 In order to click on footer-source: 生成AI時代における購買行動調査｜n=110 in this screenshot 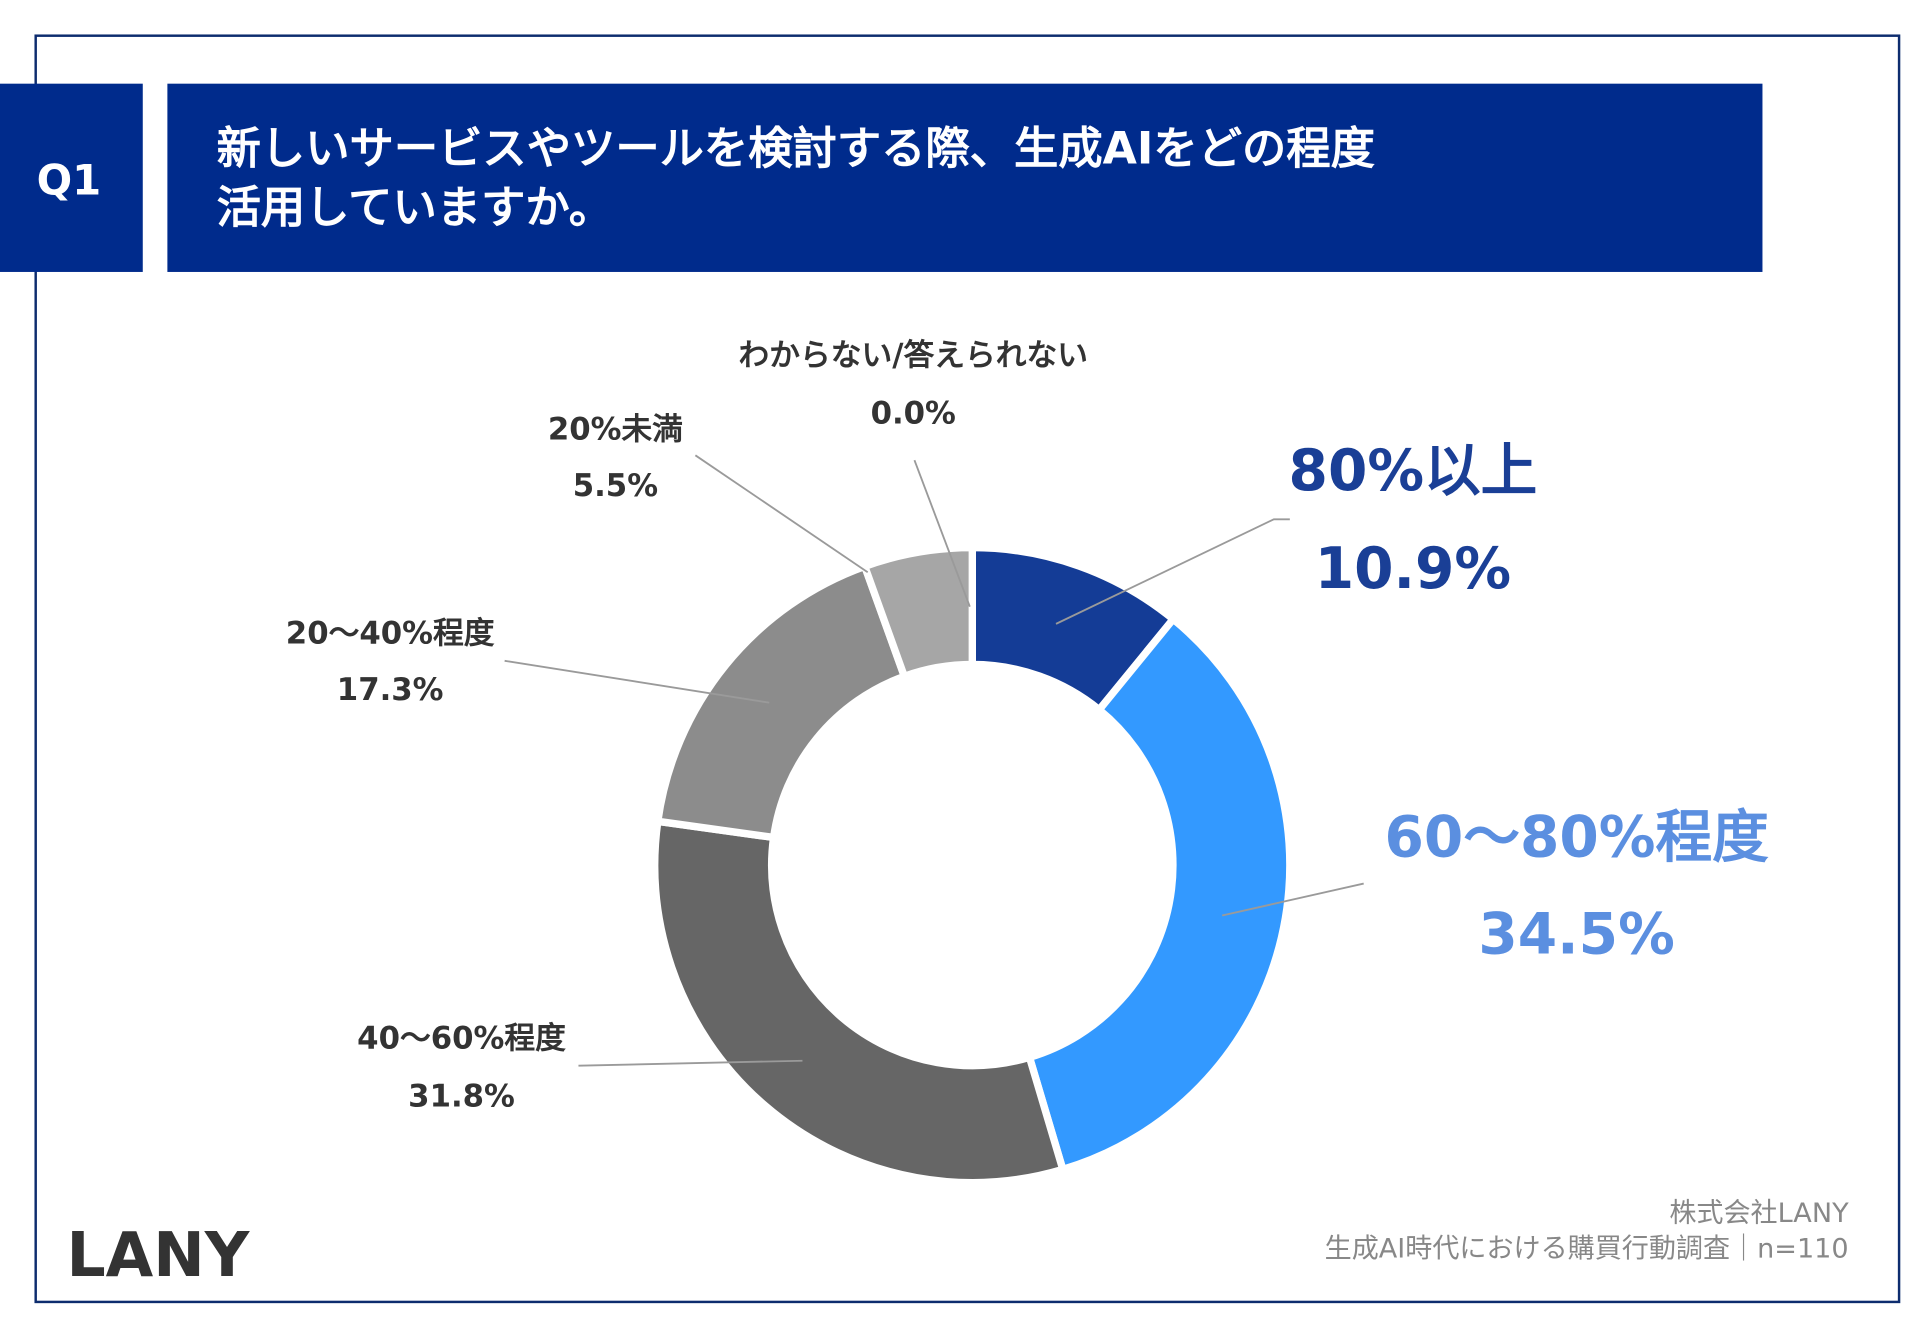, I will do `click(1587, 1249)`.